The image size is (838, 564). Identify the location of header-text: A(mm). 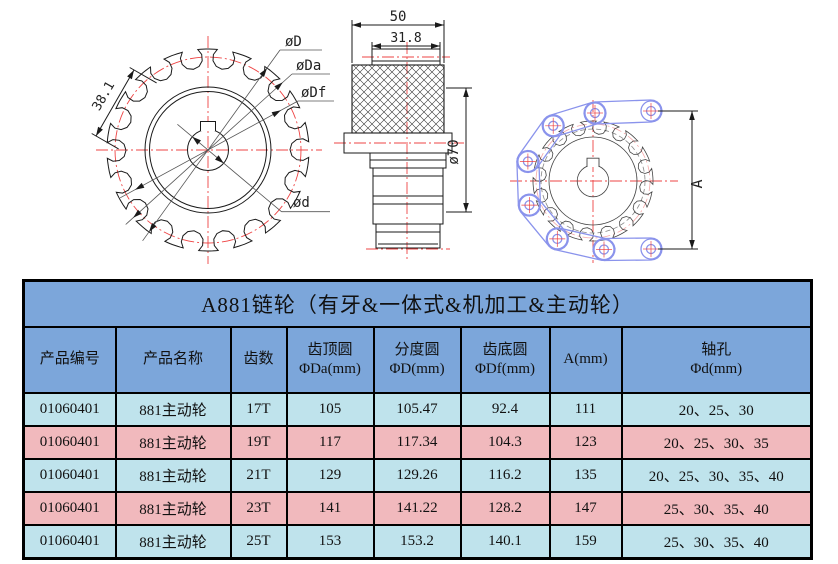
(585, 359).